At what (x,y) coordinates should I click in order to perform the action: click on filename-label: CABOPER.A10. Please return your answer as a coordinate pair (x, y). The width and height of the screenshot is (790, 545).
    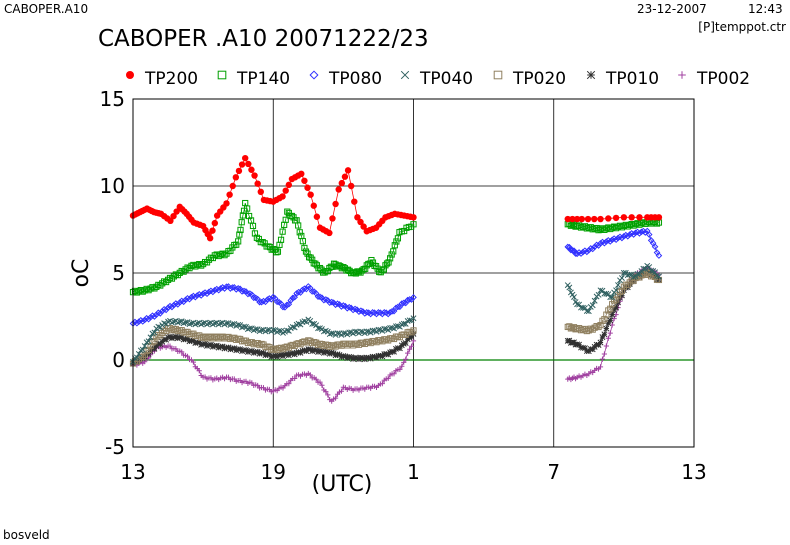
    Looking at the image, I should click on (46, 9).